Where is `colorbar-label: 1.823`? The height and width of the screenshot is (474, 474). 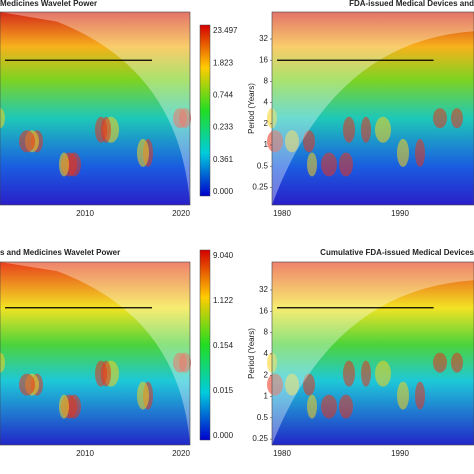 colorbar-label: 1.823 is located at coordinates (223, 62).